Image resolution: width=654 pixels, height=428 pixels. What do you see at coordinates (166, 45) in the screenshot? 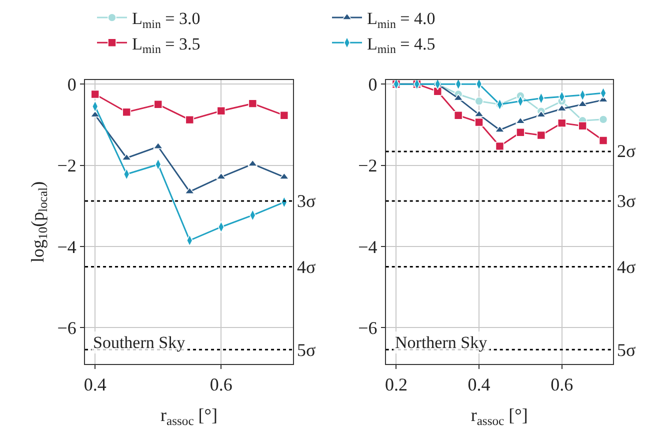
I see `legend-label: L$_{min}$ = 3.5` at bounding box center [166, 45].